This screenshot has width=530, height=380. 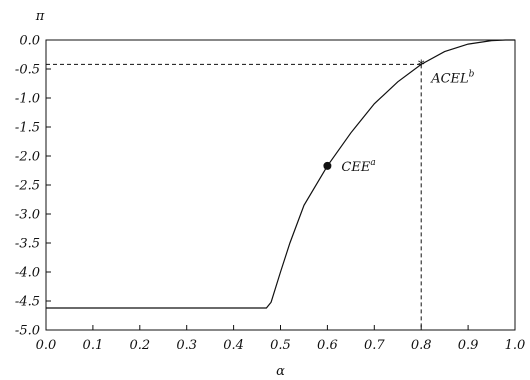 I want to click on x-tick-label: 1.0, so click(x=515, y=345).